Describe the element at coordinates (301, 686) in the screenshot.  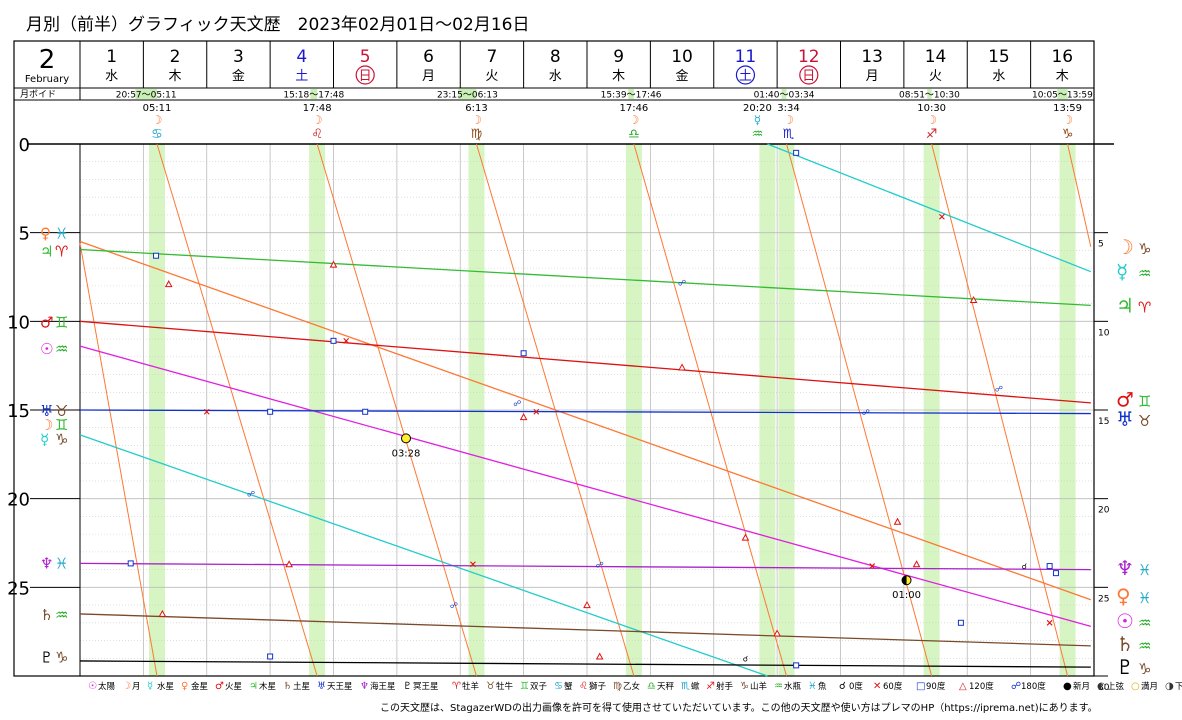
I see `legend-label: 土星` at that location.